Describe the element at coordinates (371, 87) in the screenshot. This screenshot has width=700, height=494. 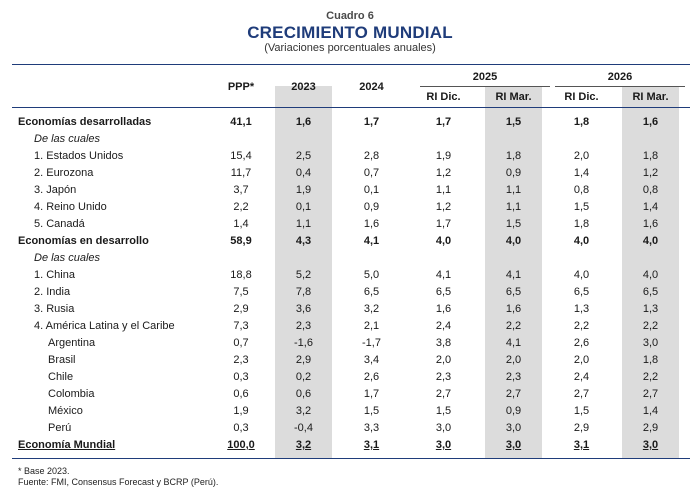
I see `col-header-2024: 2024` at that location.